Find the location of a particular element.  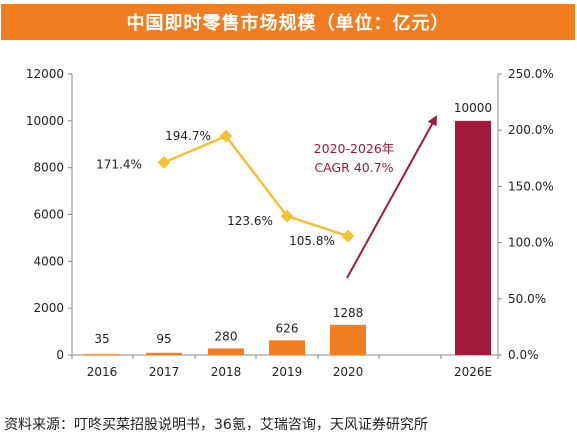

left-y-axis: 0 2000 4000 6000 8000 10000 12000 is located at coordinates (49, 214).